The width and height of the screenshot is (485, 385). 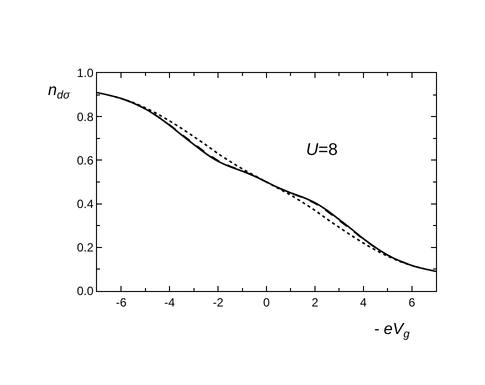 I want to click on y-tick-label: 0.8, so click(x=85, y=117).